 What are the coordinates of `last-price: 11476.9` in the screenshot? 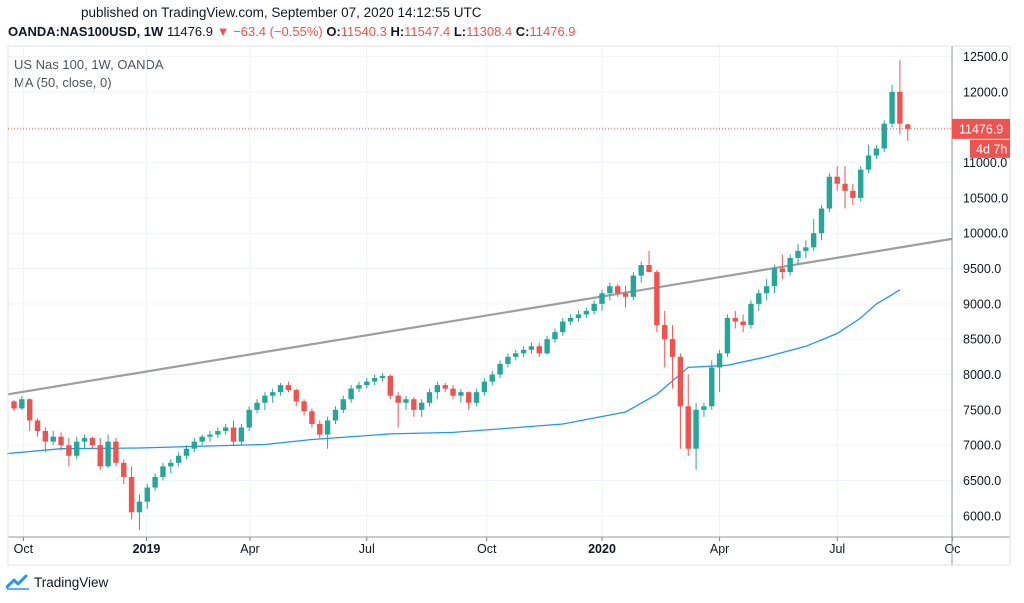 It's located at (189, 31).